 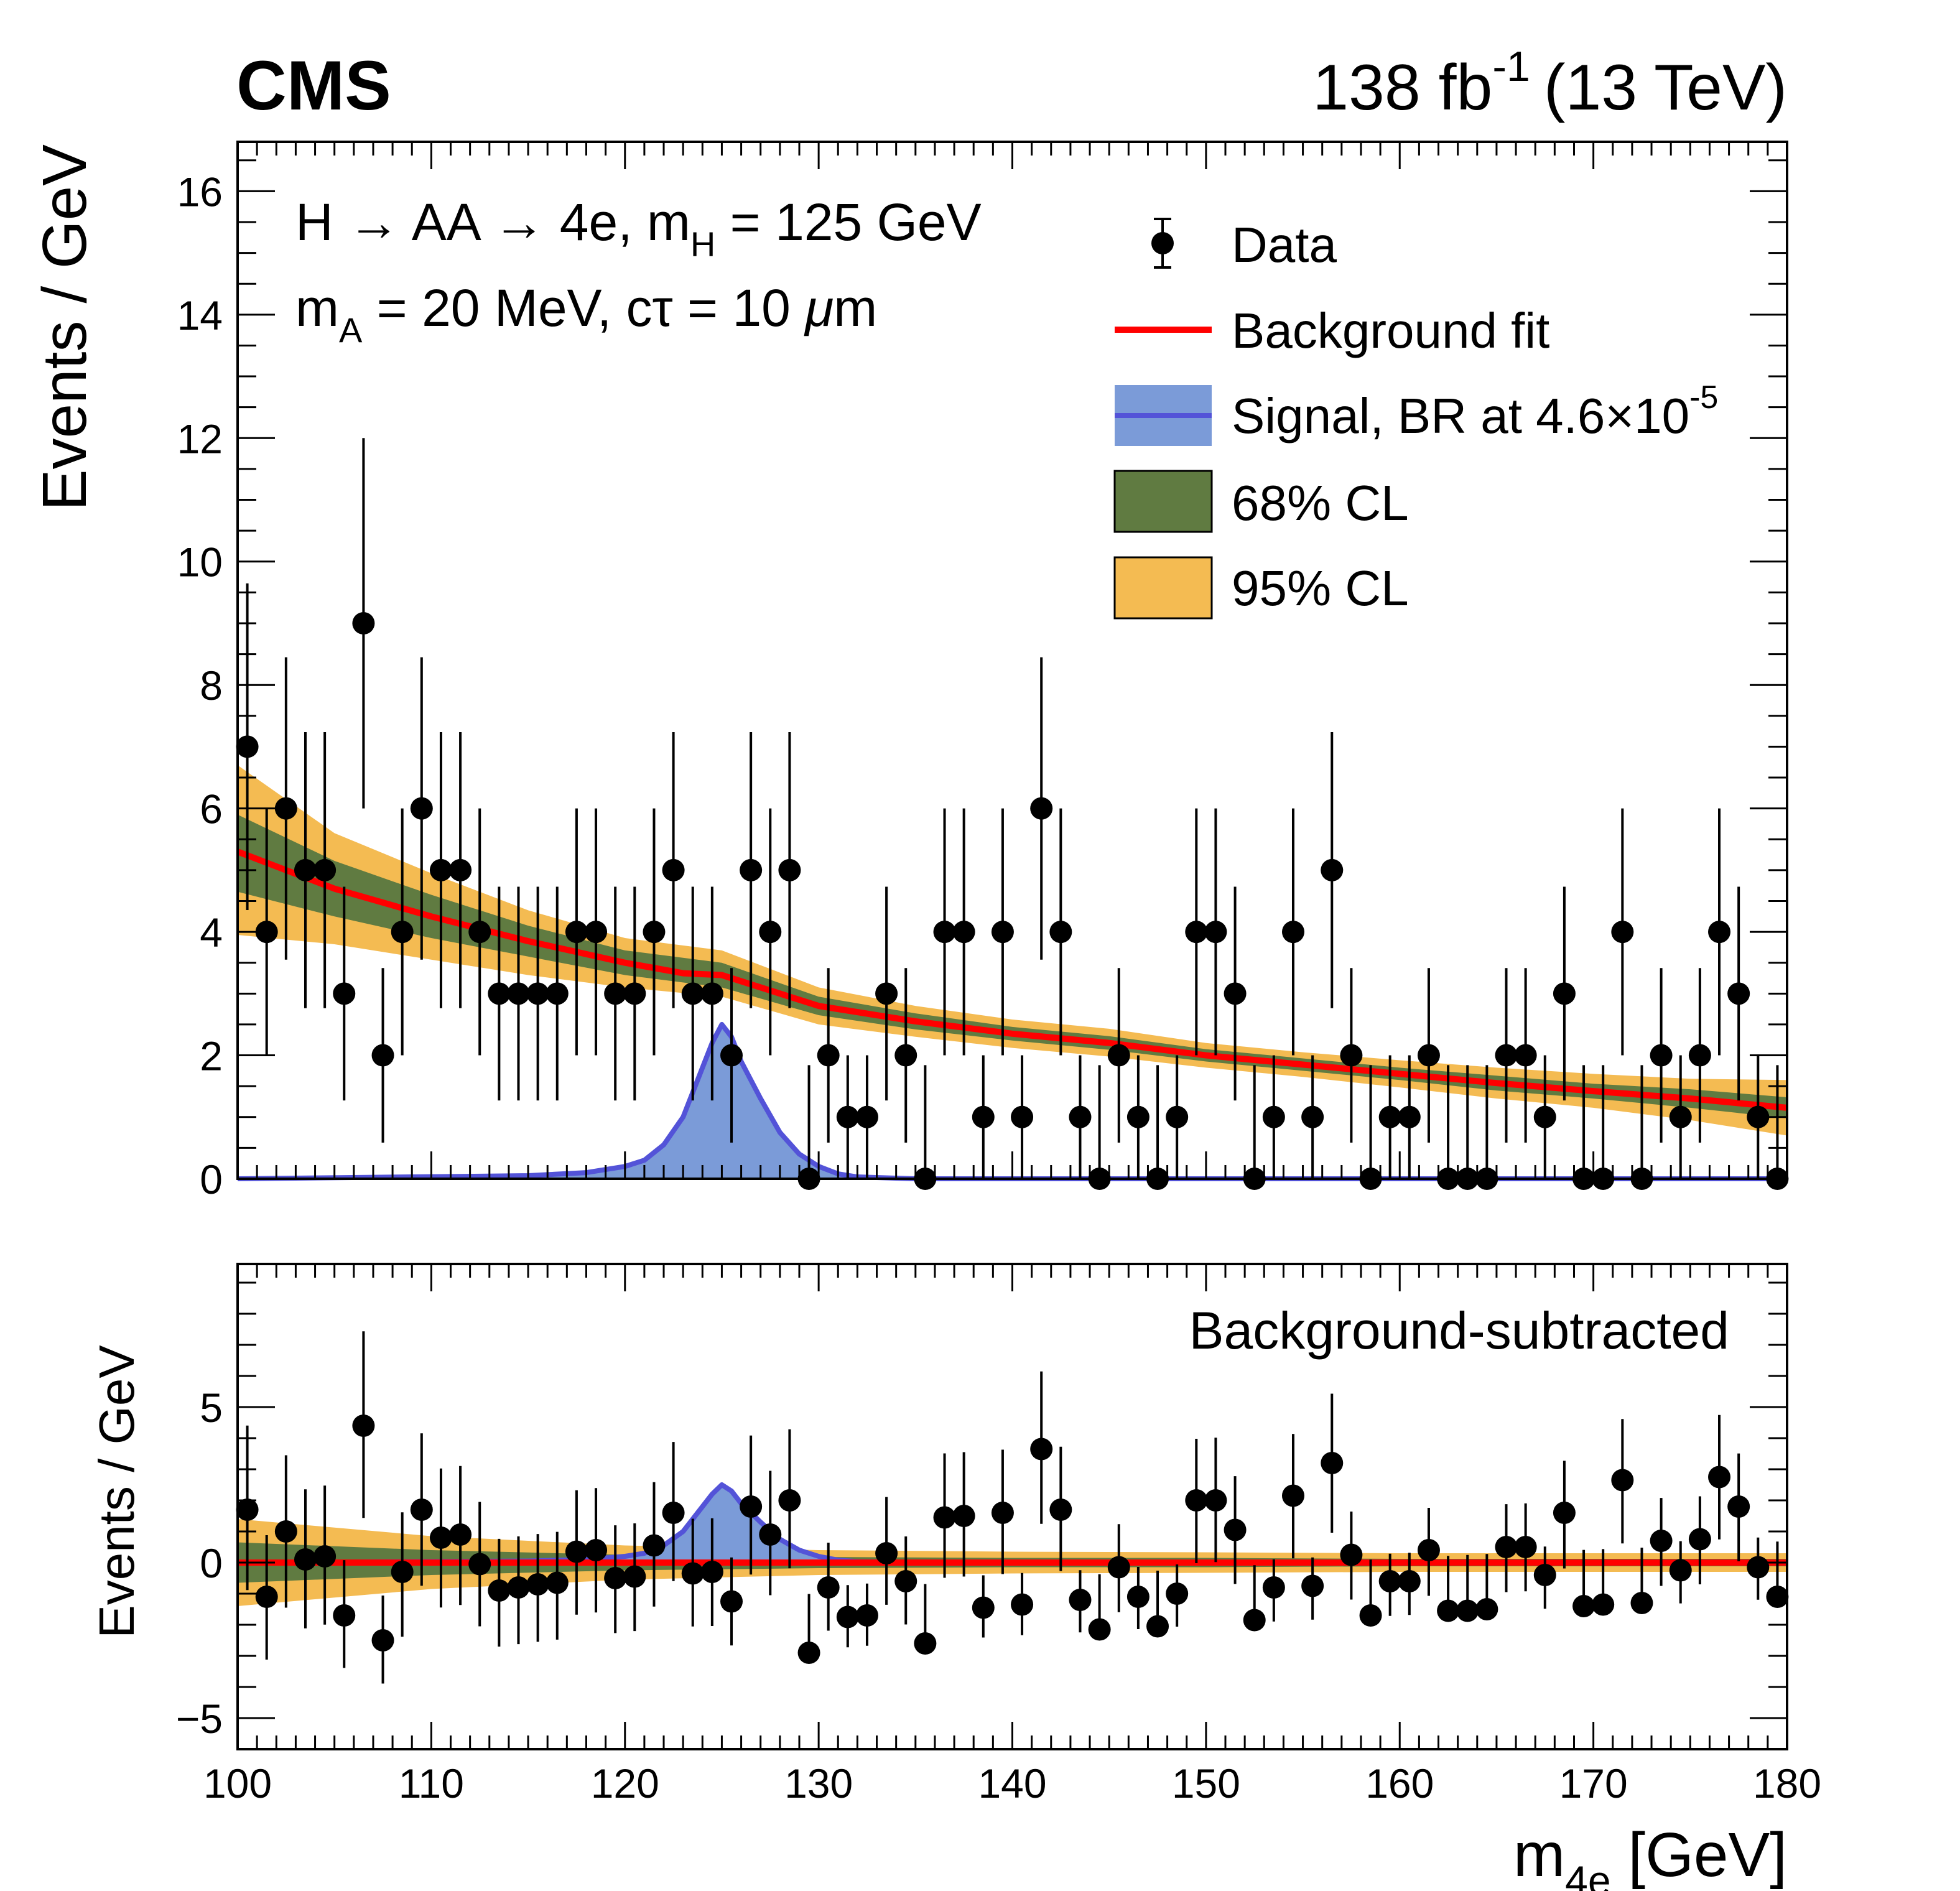 I want to click on bottom-data-points, so click(x=1012, y=1507).